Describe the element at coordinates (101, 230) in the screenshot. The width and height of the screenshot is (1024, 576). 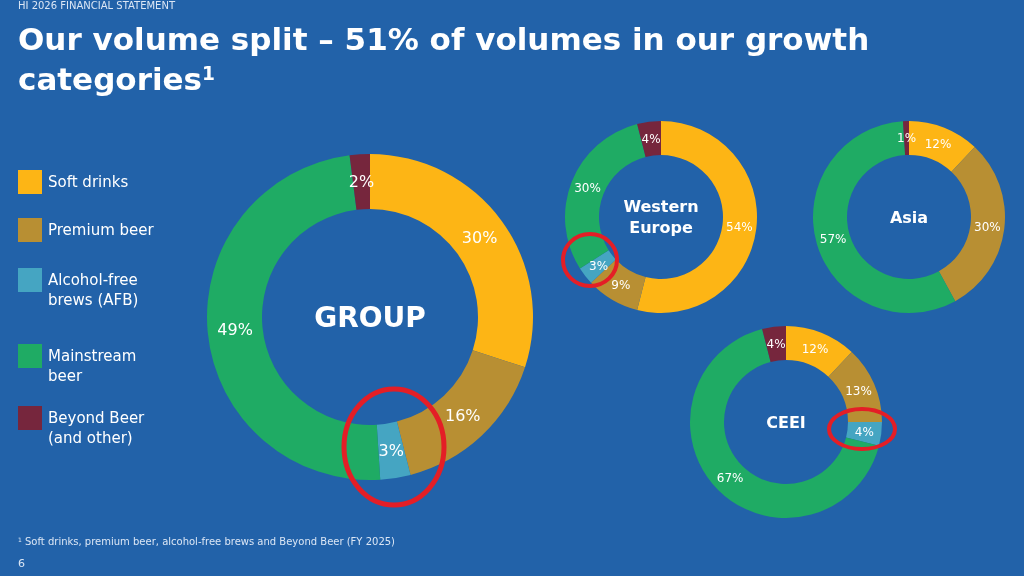
I see `legend-label: Premium beer` at that location.